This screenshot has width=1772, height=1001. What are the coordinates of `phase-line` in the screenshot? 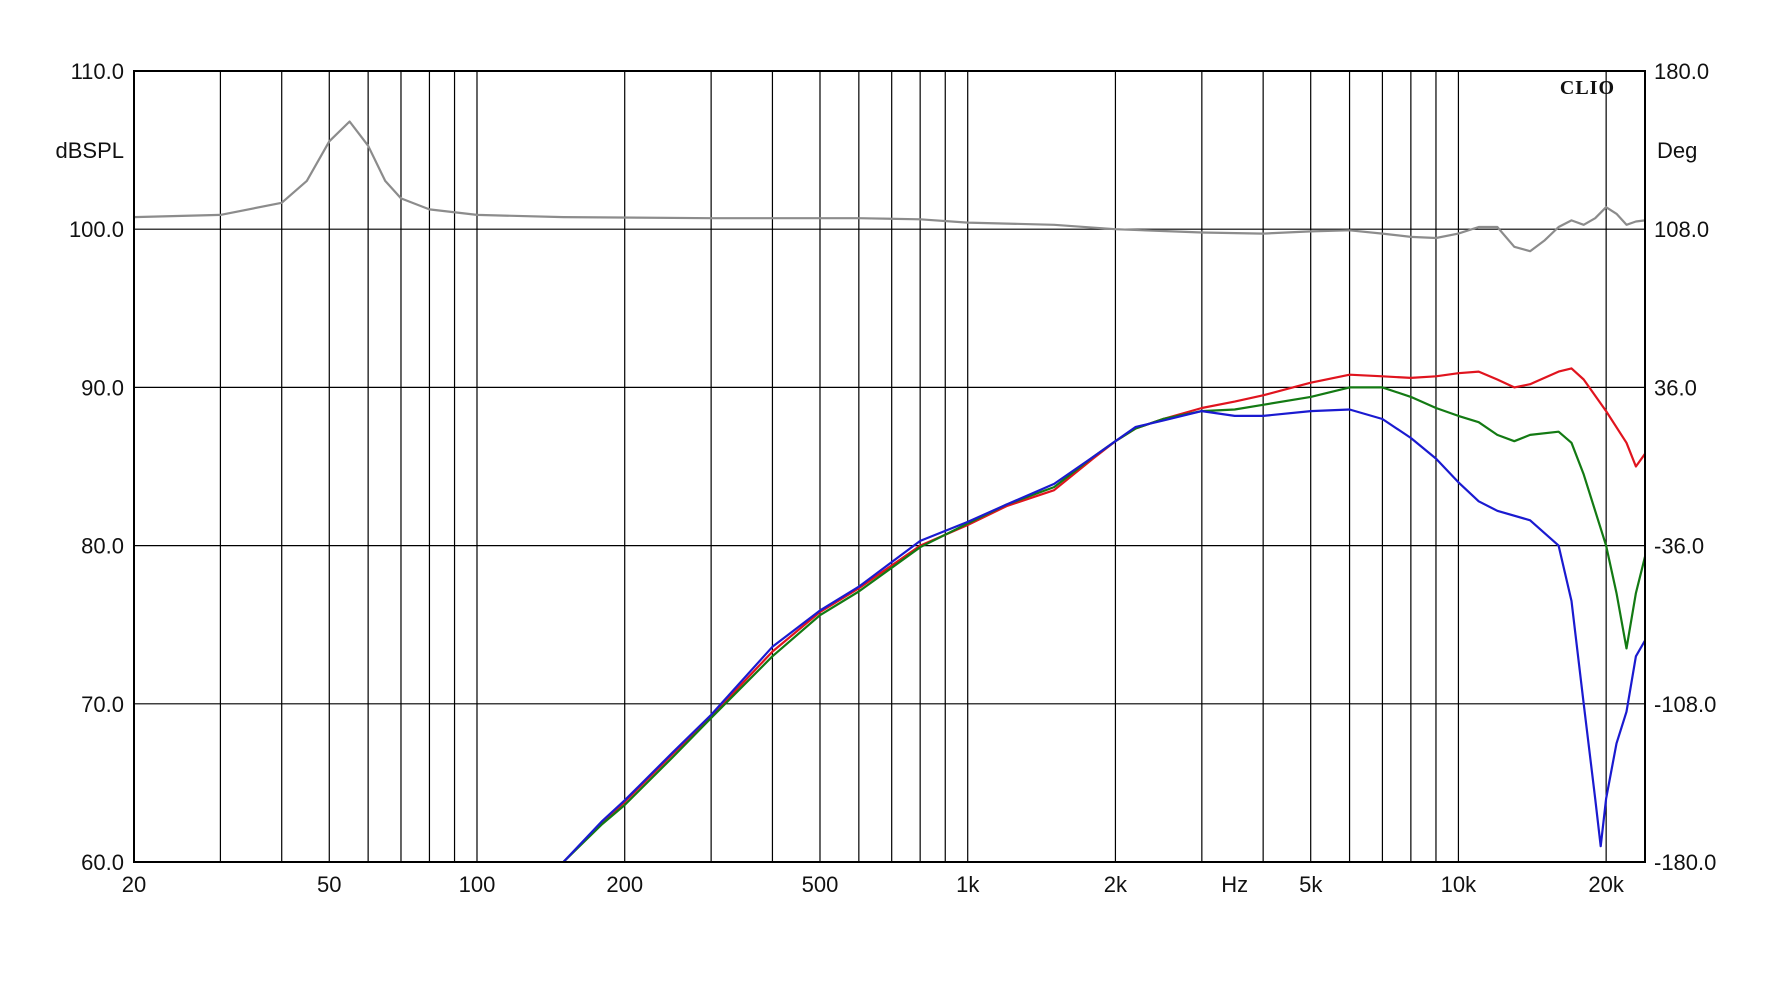 It's located at (889, 186).